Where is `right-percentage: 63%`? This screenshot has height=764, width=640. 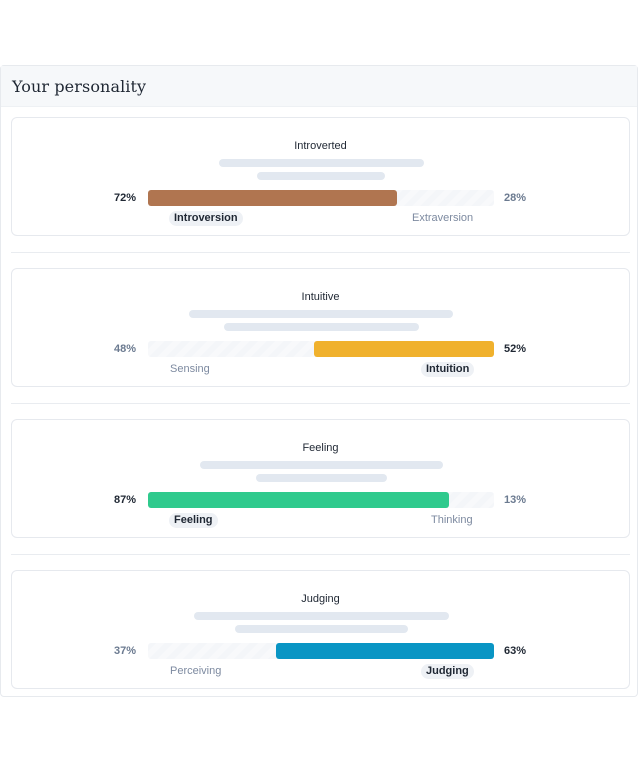 right-percentage: 63% is located at coordinates (515, 651).